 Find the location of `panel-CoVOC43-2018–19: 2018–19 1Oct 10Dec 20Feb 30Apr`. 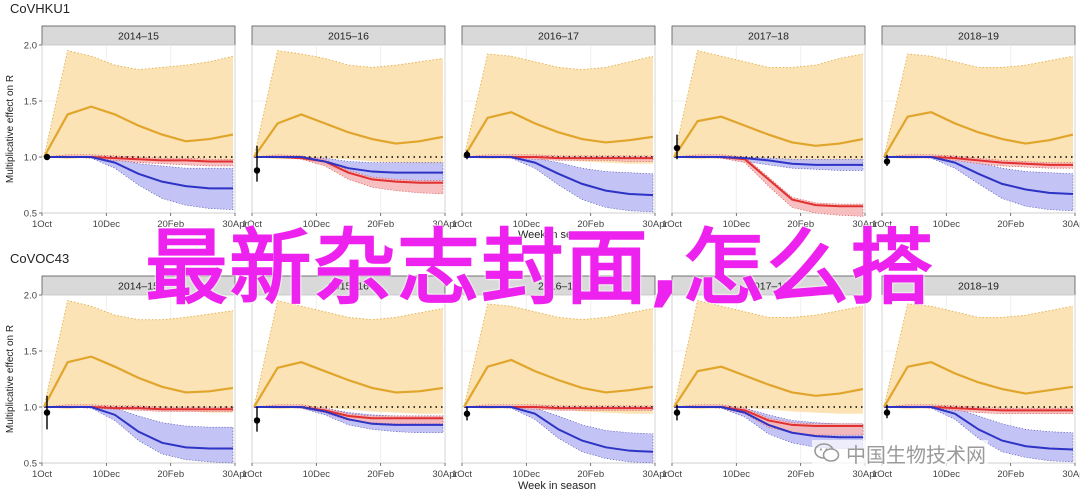

panel-CoVOC43-2018–19: 2018–19 1Oct 10Dec 20Feb 30Apr is located at coordinates (976, 377).